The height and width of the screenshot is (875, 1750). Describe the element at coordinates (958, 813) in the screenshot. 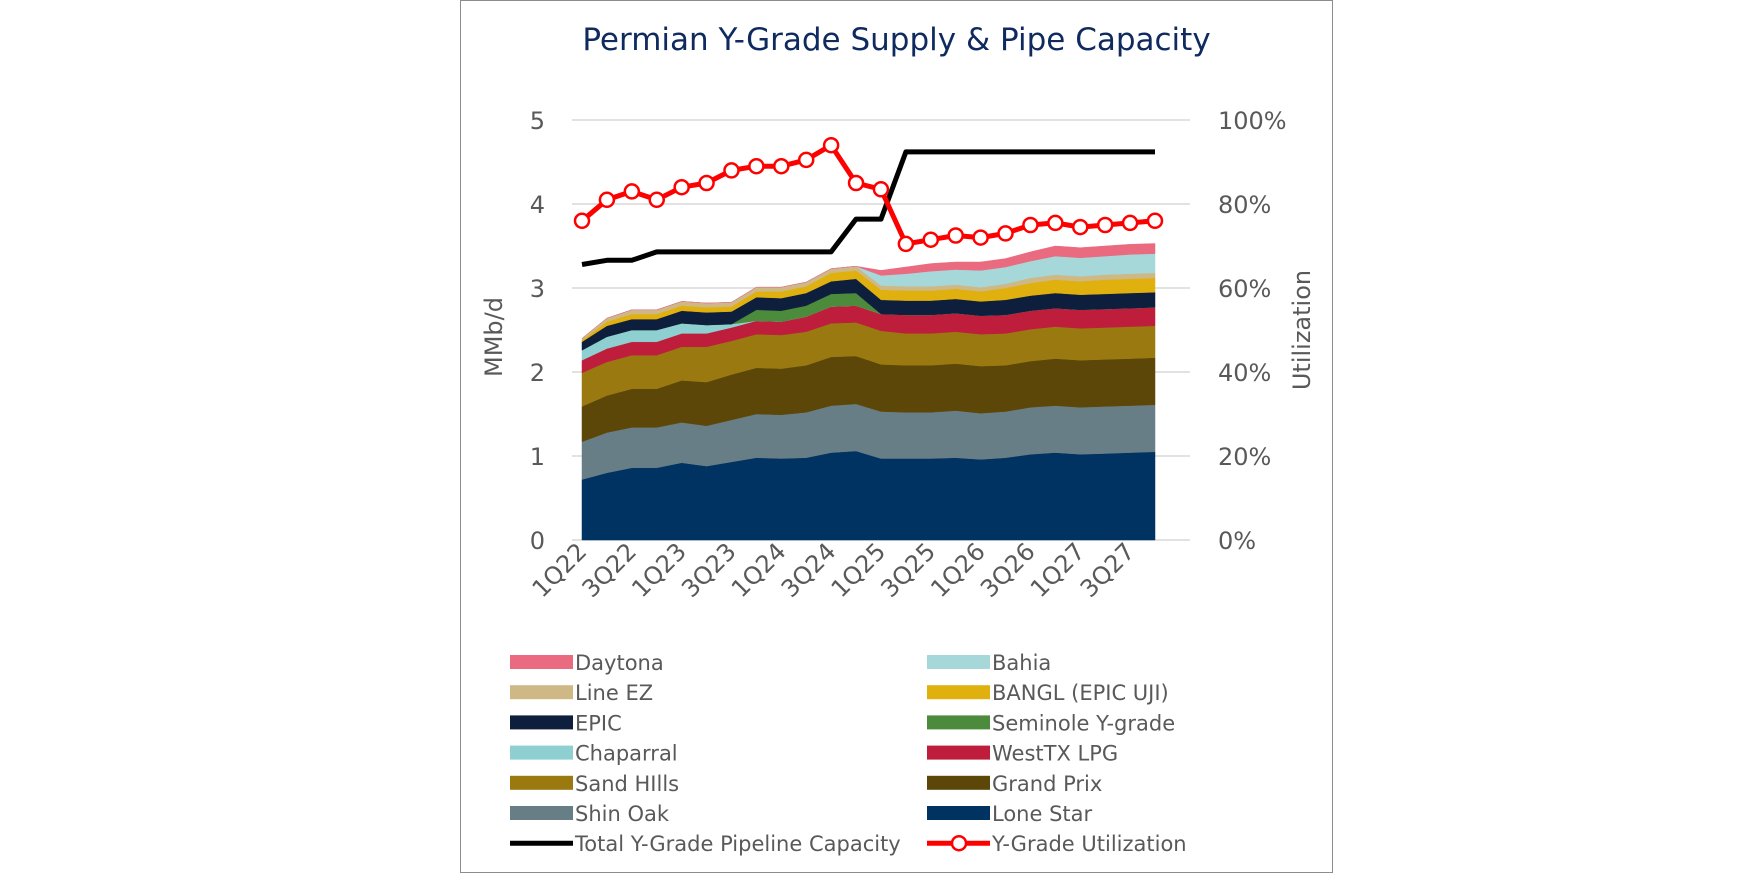

I see `legend-swatch-lone-star` at that location.